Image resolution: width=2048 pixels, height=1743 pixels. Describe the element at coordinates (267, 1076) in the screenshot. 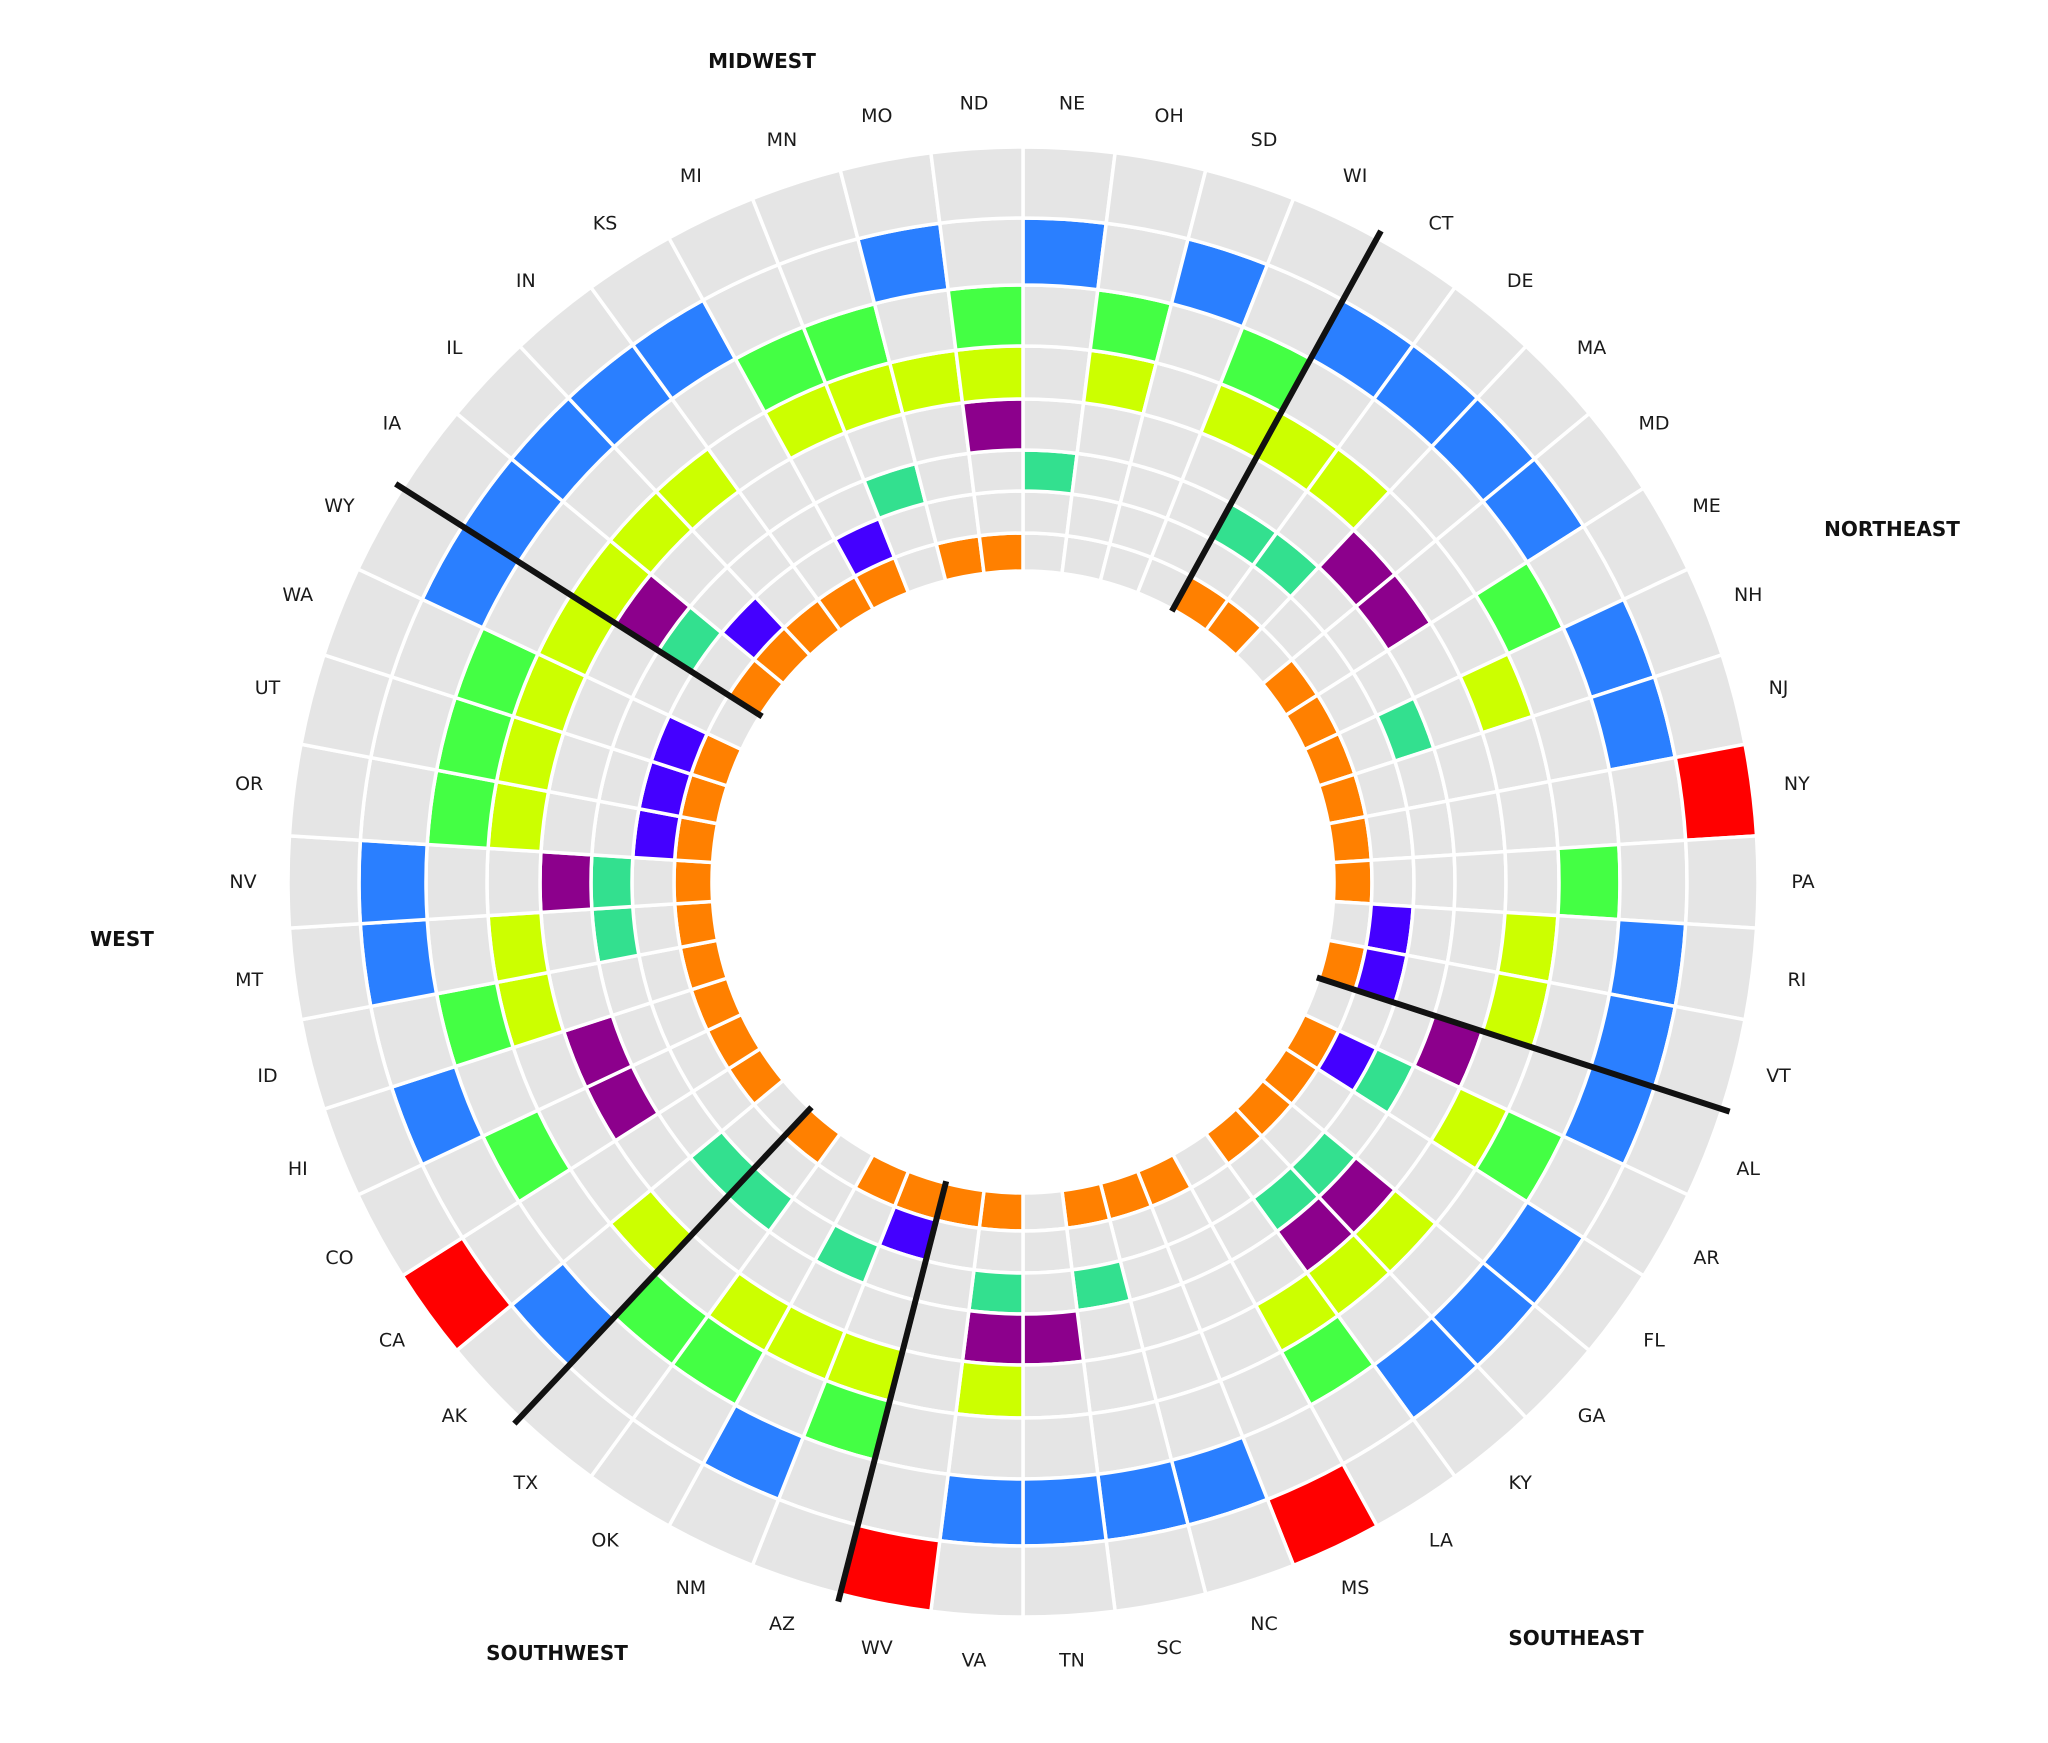

I see `state-label-id: ID` at that location.